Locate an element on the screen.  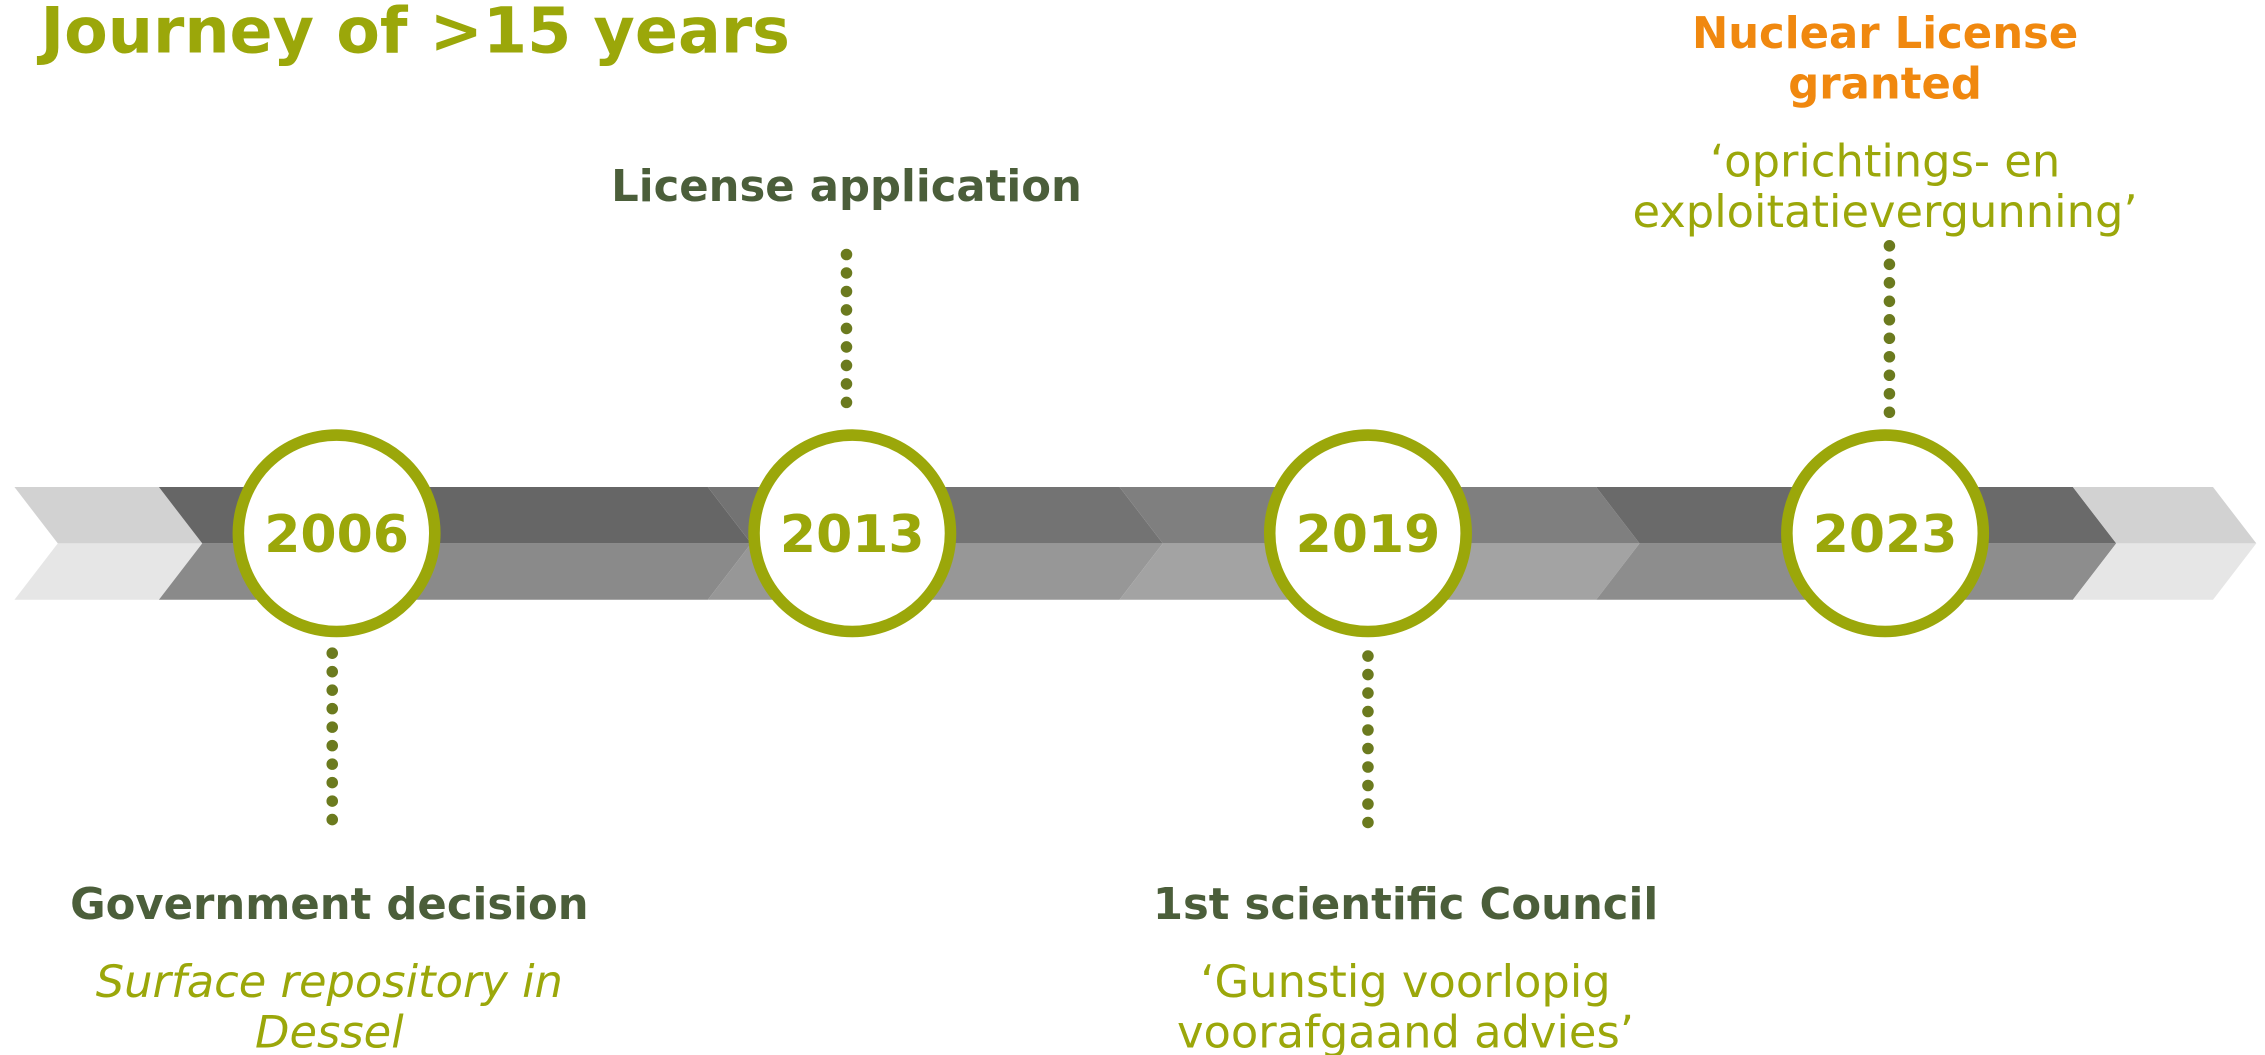
milestone-heading: License application is located at coordinates (846, 187).